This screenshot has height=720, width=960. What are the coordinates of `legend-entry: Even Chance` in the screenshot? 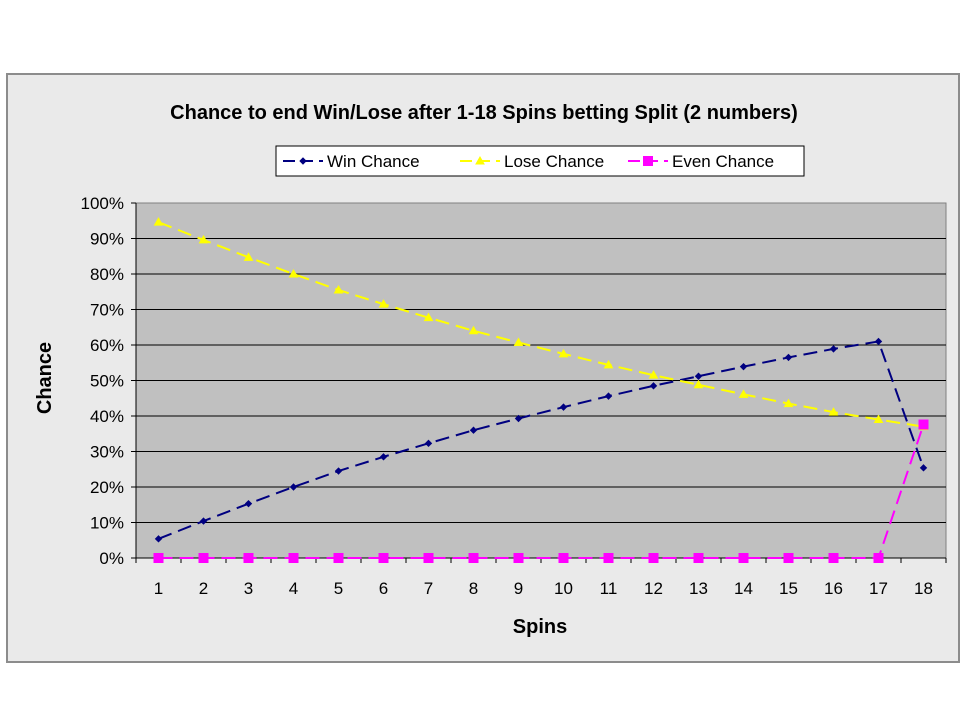 It's located at (701, 161).